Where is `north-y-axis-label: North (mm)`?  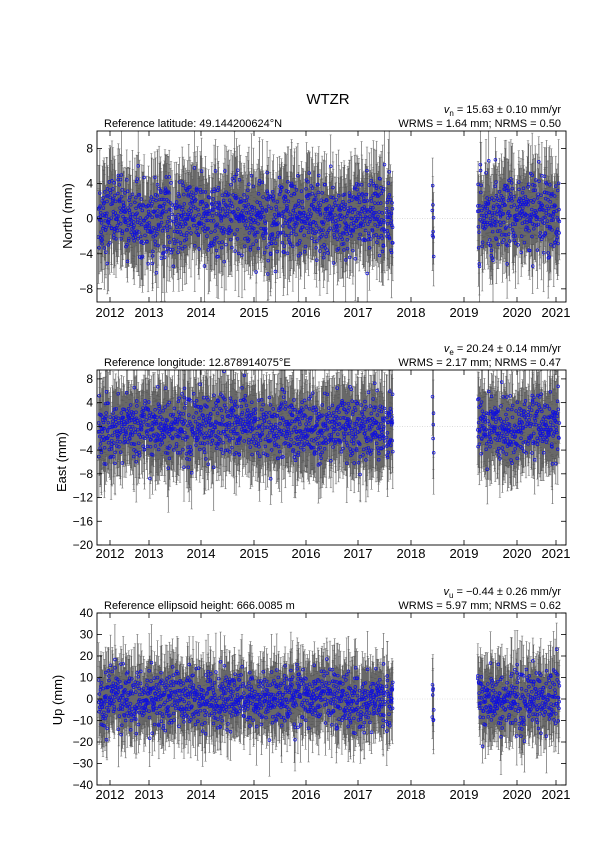 north-y-axis-label: North (mm) is located at coordinates (67, 216).